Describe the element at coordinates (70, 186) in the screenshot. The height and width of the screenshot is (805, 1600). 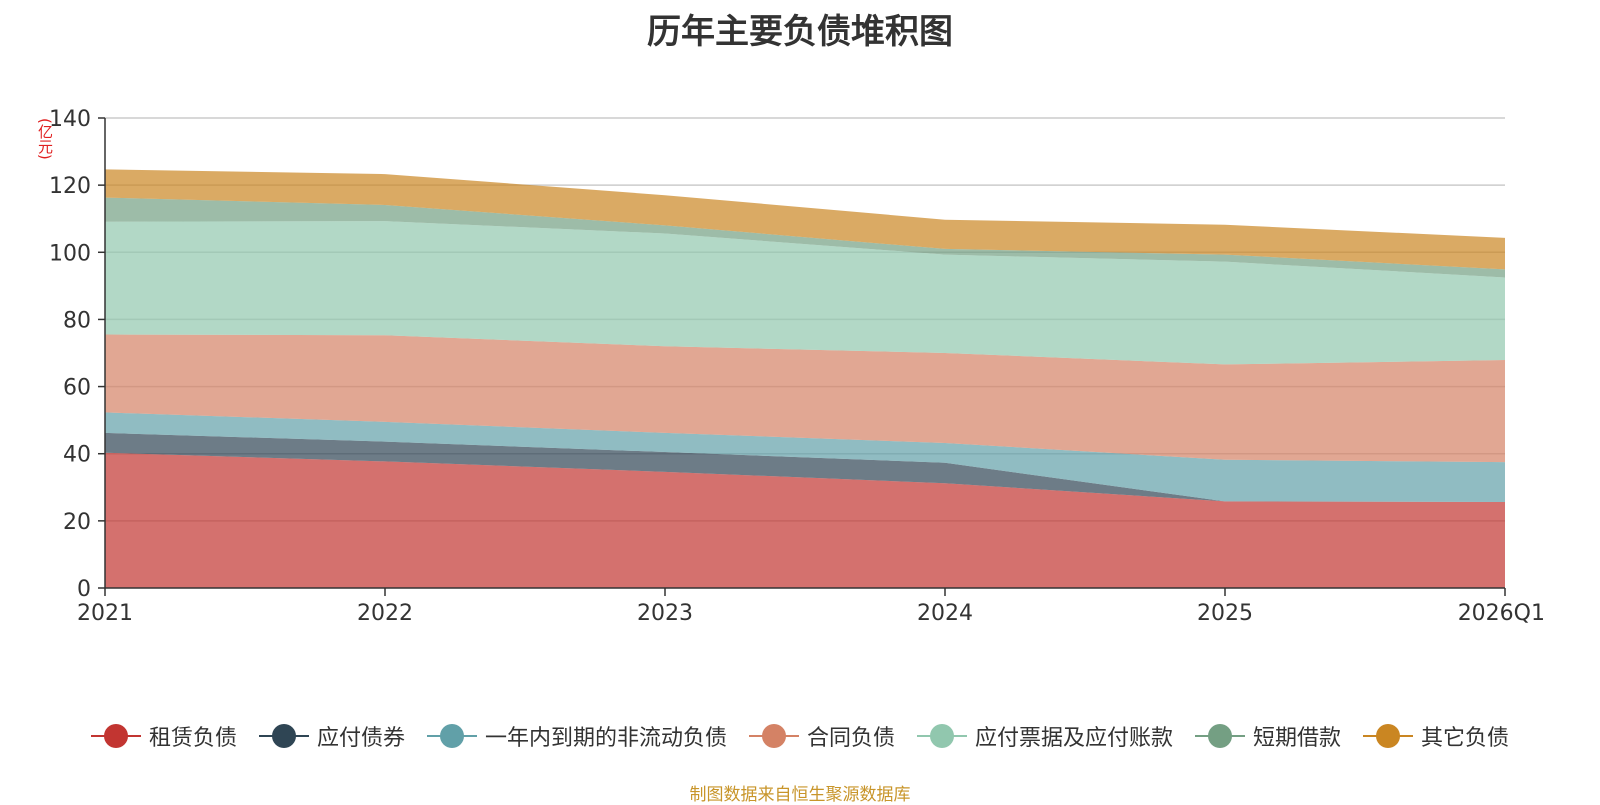
I see `y-tick-label-120: 120` at that location.